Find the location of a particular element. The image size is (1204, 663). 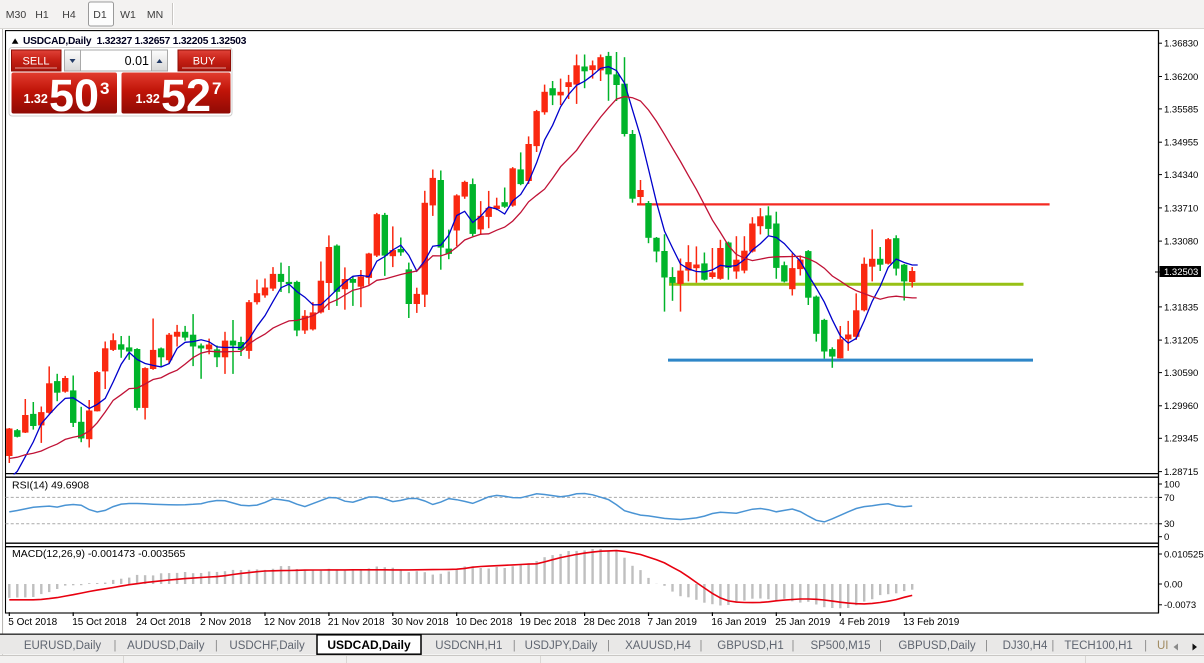

svg-text: 1.36200 is located at coordinates (1181, 77).